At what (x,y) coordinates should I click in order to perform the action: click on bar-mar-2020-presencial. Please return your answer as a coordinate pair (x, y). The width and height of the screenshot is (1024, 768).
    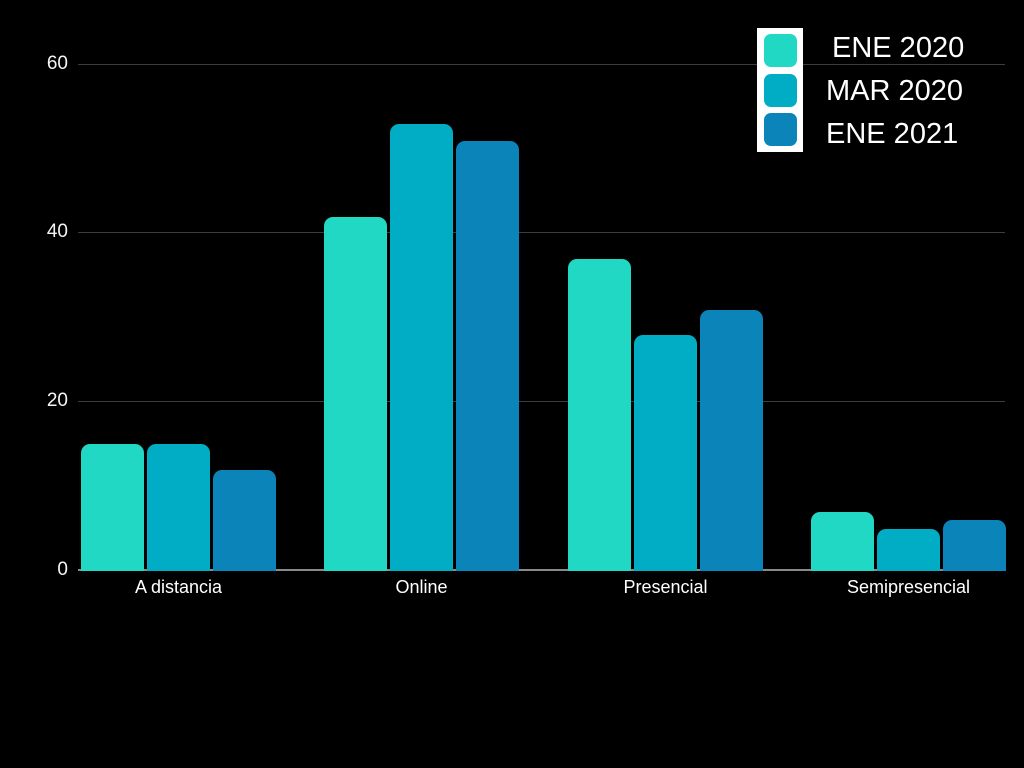
    Looking at the image, I should click on (665, 452).